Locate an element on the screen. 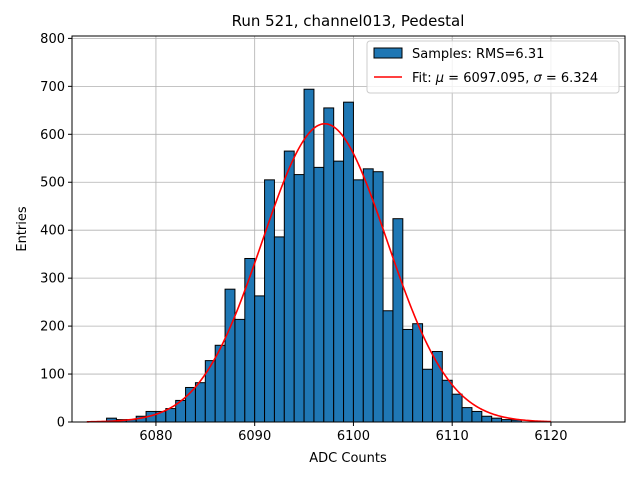 This screenshot has width=640, height=480. y-axis-ticks: 0 100 200 300 400 500 600 700 800 is located at coordinates (56, 231).